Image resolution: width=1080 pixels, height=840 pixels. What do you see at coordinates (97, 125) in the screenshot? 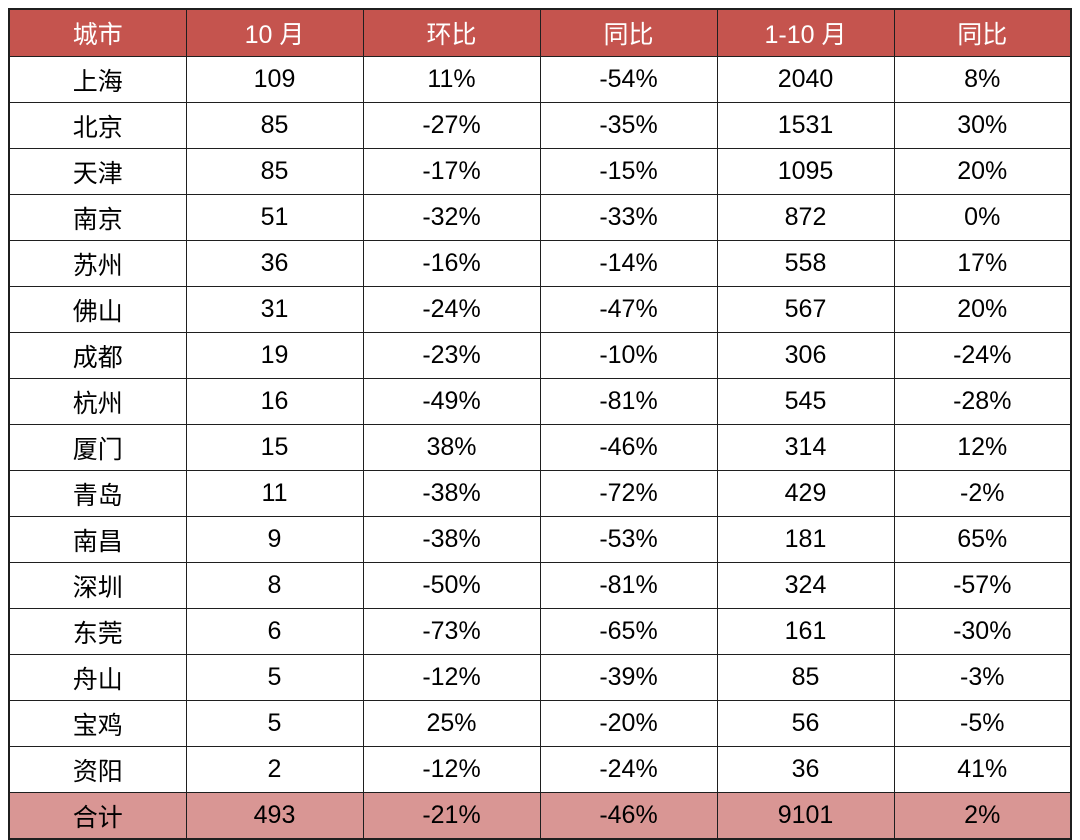
I see `city-name-cell: 北京` at bounding box center [97, 125].